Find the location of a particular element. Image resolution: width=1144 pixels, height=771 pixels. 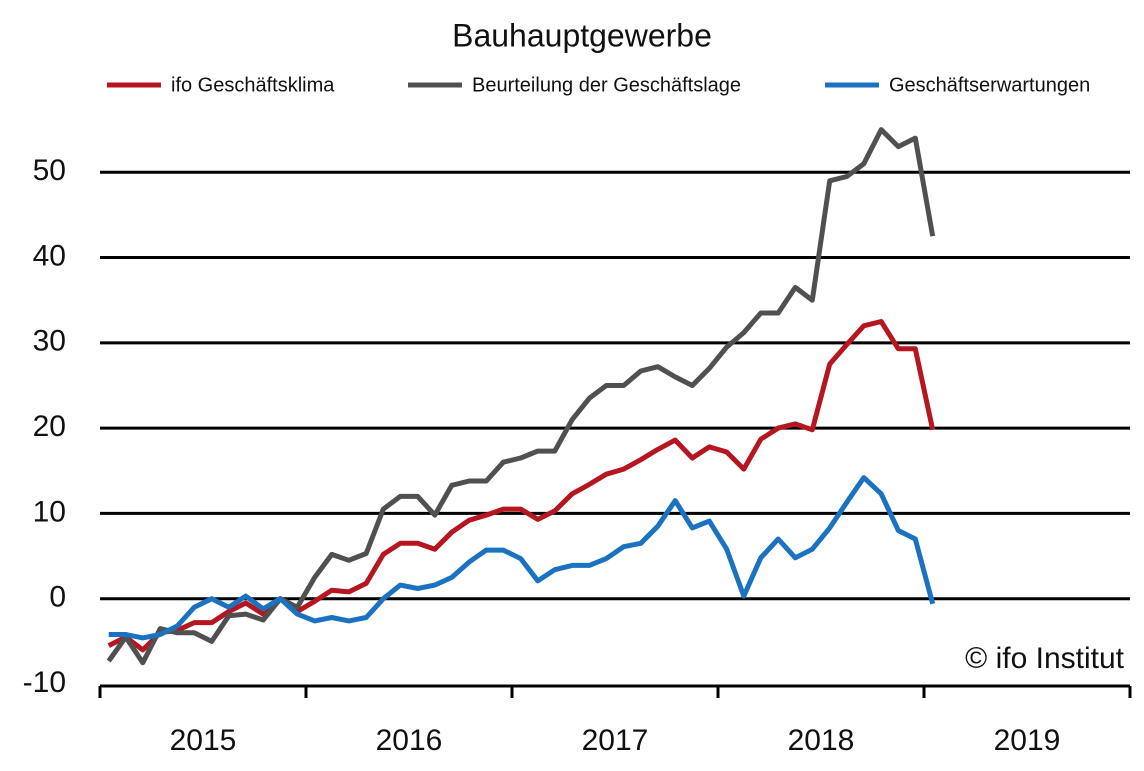

y-tick-label: -10 is located at coordinates (44, 682).